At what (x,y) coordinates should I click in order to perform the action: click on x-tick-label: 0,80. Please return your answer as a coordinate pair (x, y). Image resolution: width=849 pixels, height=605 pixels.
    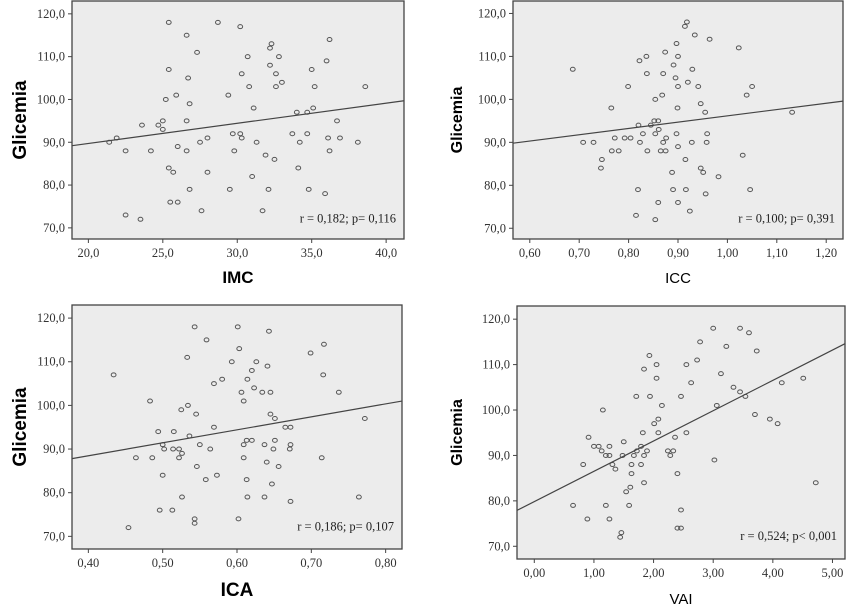
    Looking at the image, I should click on (386, 563).